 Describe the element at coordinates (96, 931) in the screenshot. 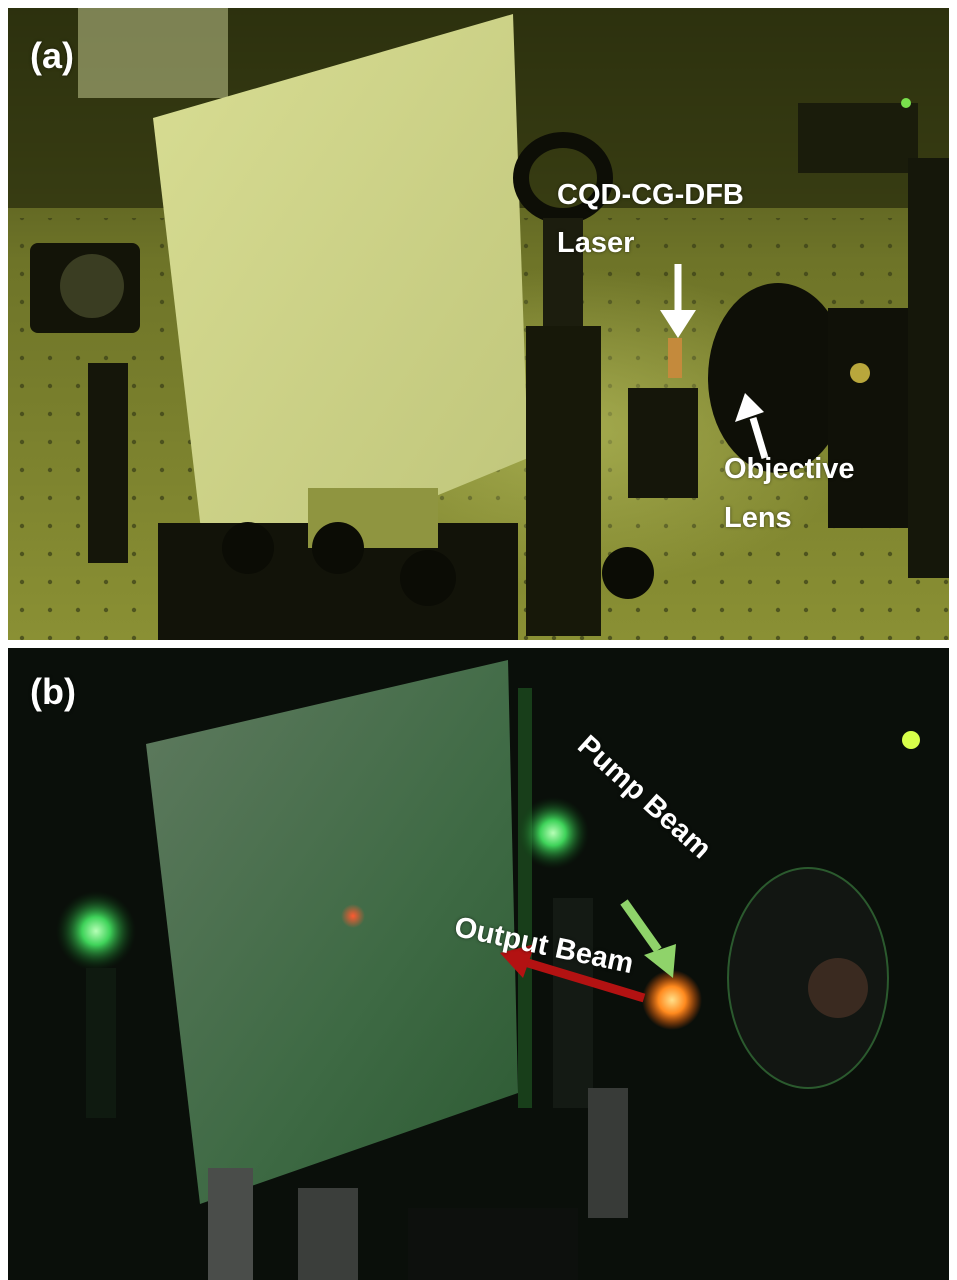

I see `glowing-optic` at that location.